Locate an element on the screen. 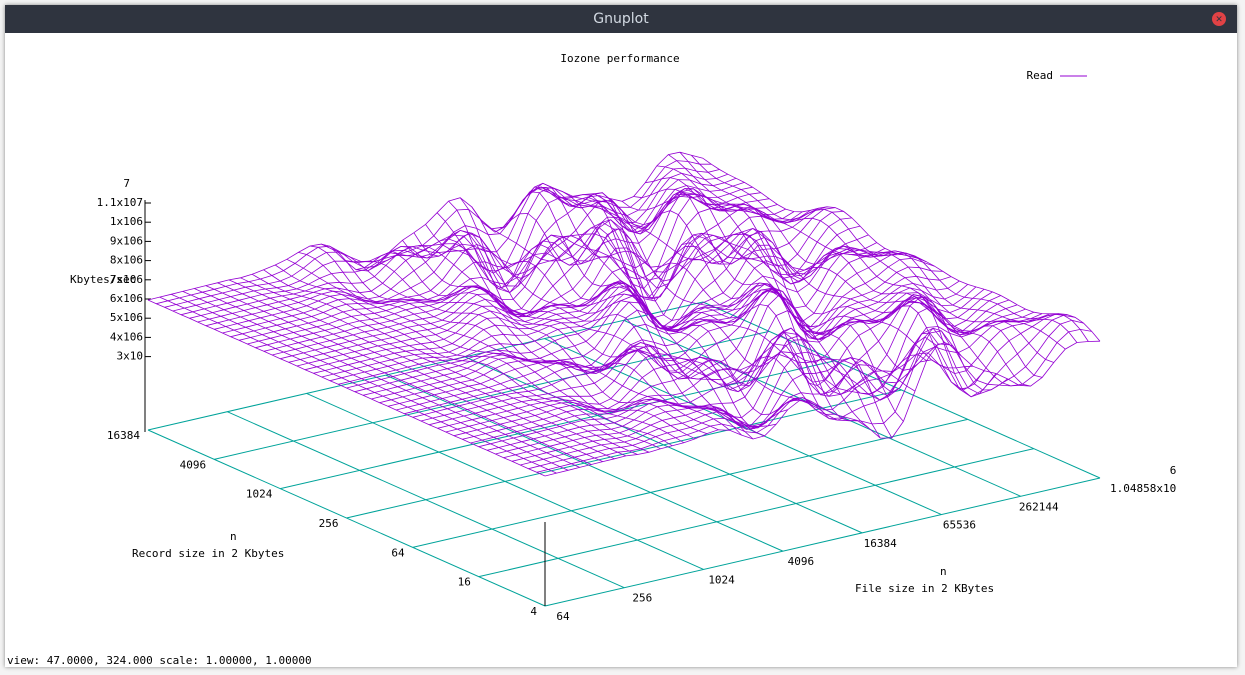 This screenshot has height=675, width=1245. z-tick-label: 8x106 is located at coordinates (126, 260).